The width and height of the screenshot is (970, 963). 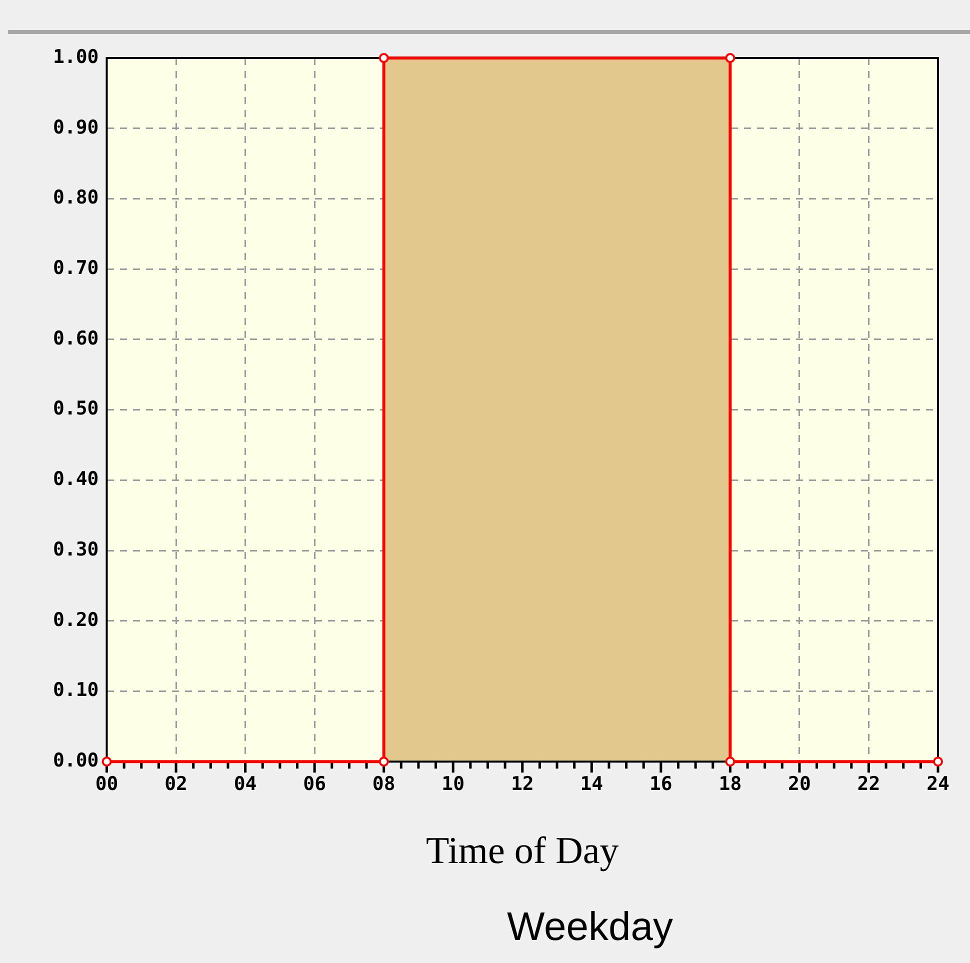 What do you see at coordinates (314, 783) in the screenshot?
I see `x-tick-label: 06` at bounding box center [314, 783].